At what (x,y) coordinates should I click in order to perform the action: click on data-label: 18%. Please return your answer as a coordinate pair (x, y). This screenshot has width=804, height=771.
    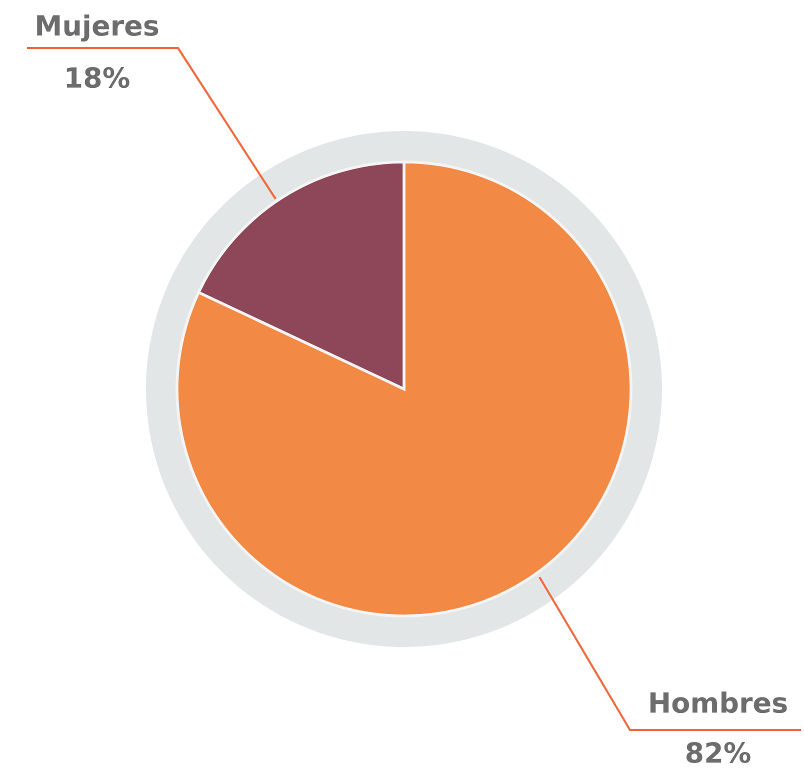
    Looking at the image, I should click on (98, 77).